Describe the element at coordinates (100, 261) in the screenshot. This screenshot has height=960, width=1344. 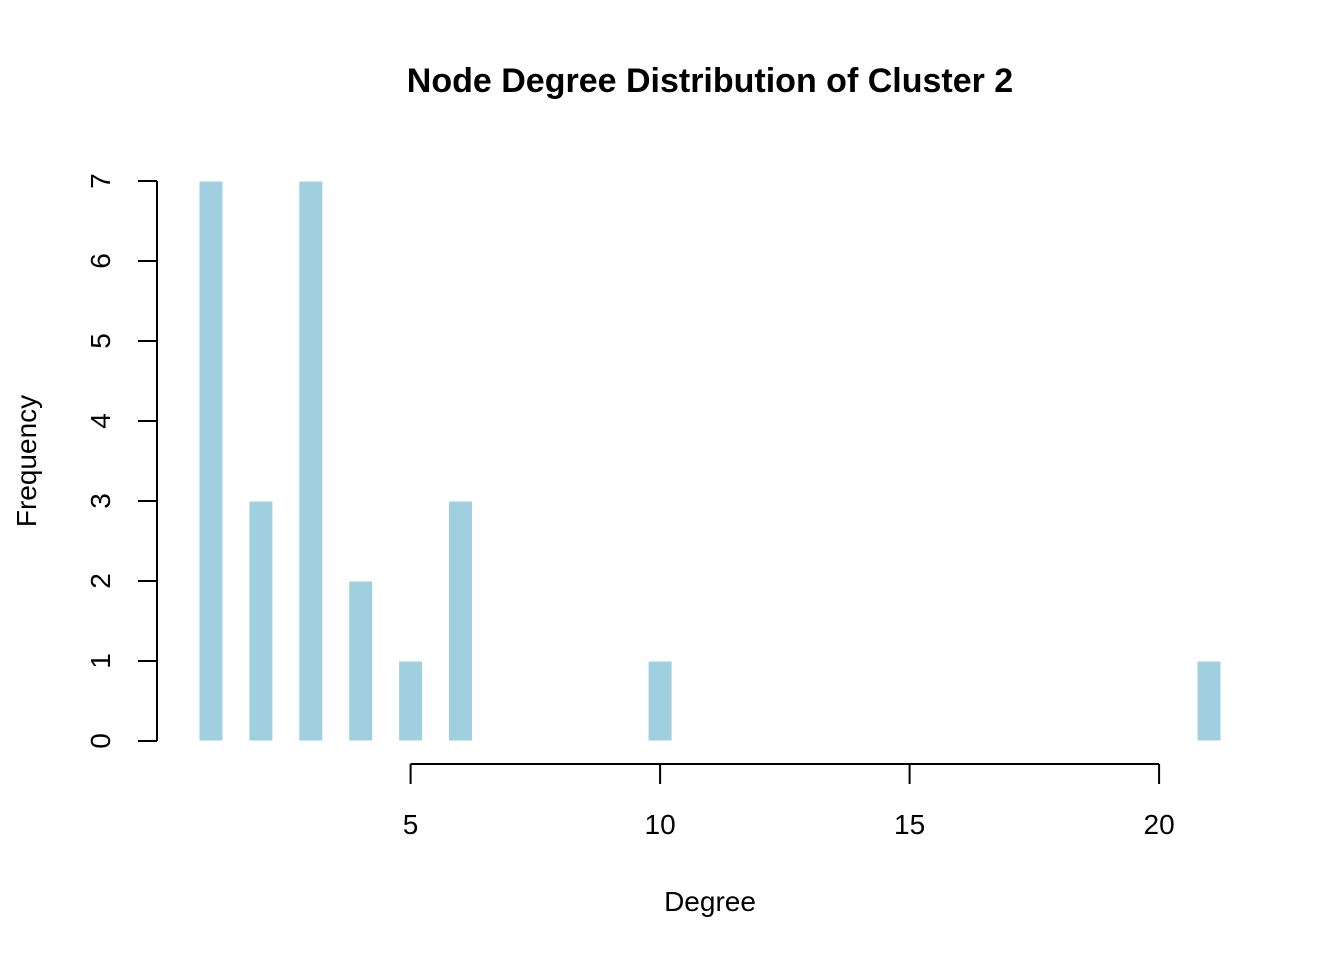
I see `y-tick-label: 6` at that location.